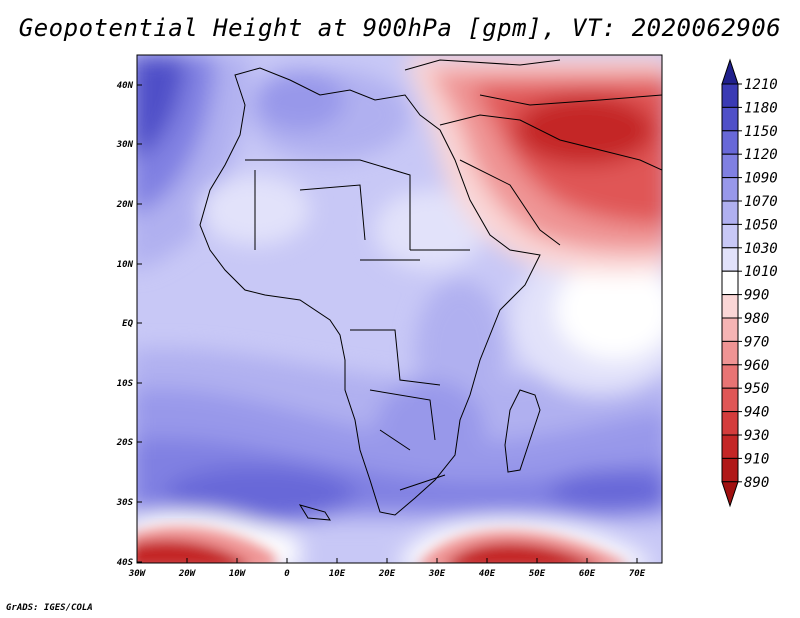 The image size is (800, 618). What do you see at coordinates (127, 324) in the screenshot?
I see `lat-label: EQ` at bounding box center [127, 324].